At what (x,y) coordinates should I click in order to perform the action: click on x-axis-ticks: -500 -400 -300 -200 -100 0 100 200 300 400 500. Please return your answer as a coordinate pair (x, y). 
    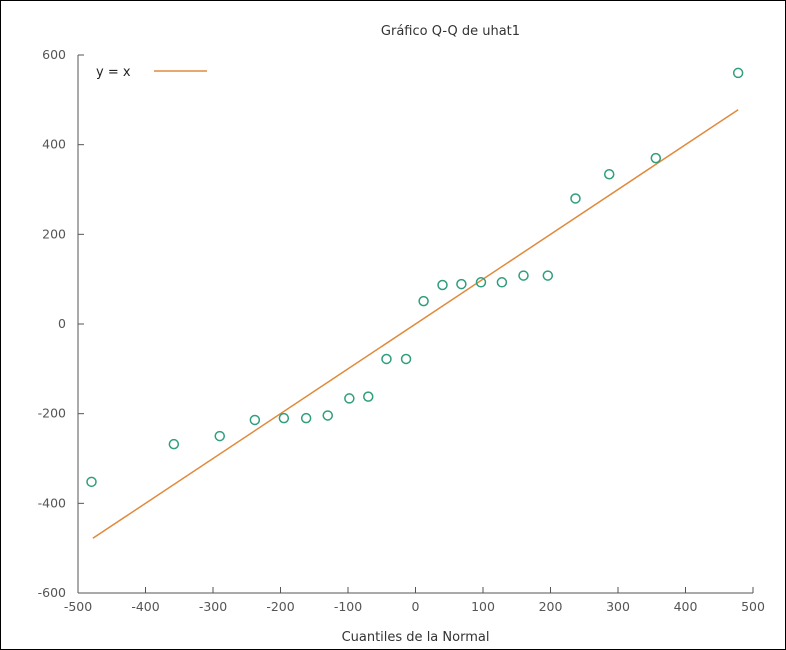
    Looking at the image, I should click on (414, 600).